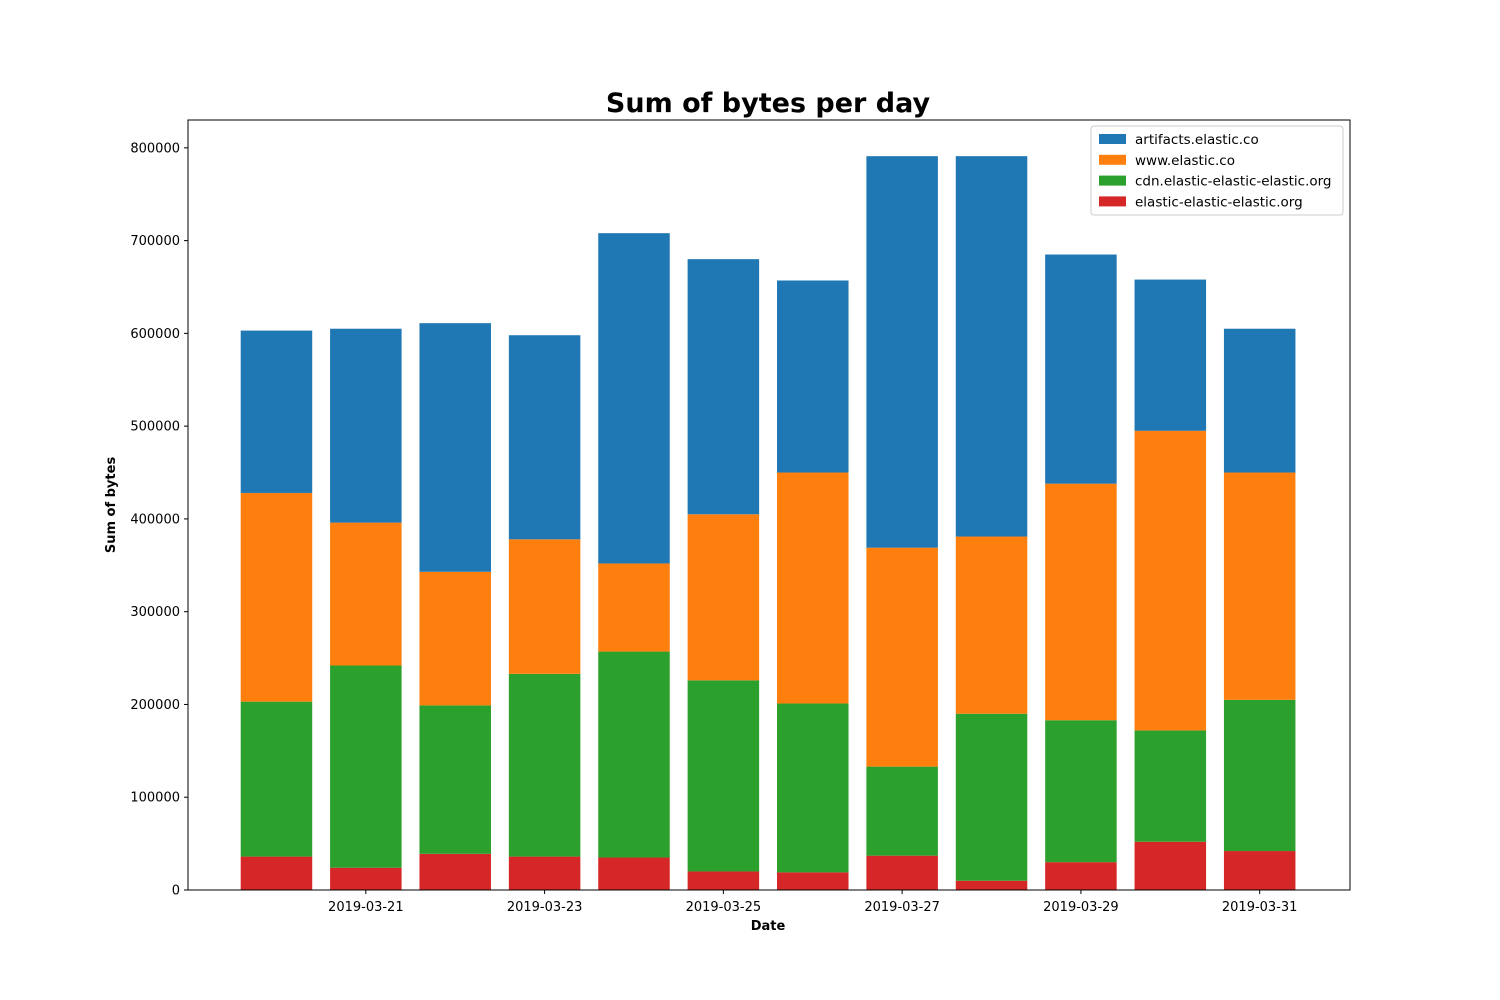  I want to click on legend-box, so click(1217, 170).